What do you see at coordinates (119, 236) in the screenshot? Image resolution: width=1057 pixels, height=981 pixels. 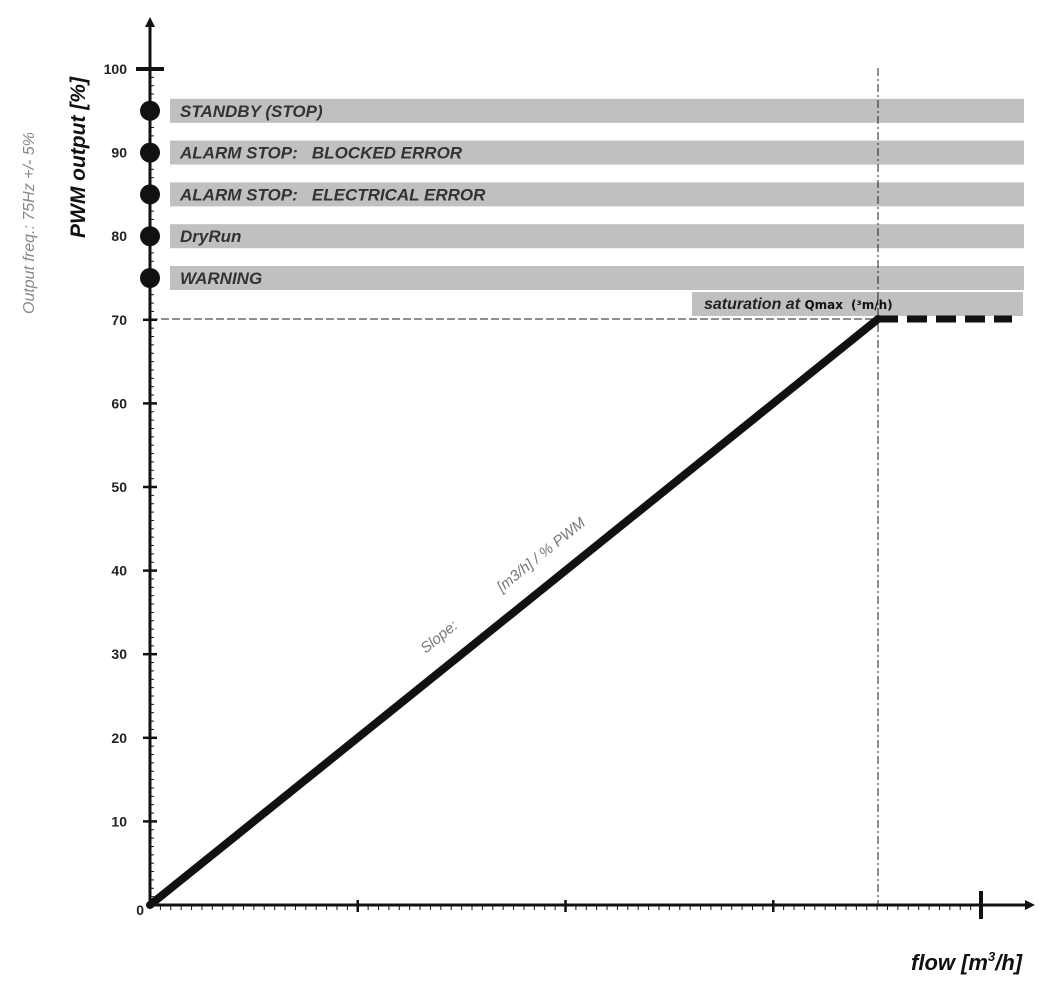 I see `y-tick-label: 80` at bounding box center [119, 236].